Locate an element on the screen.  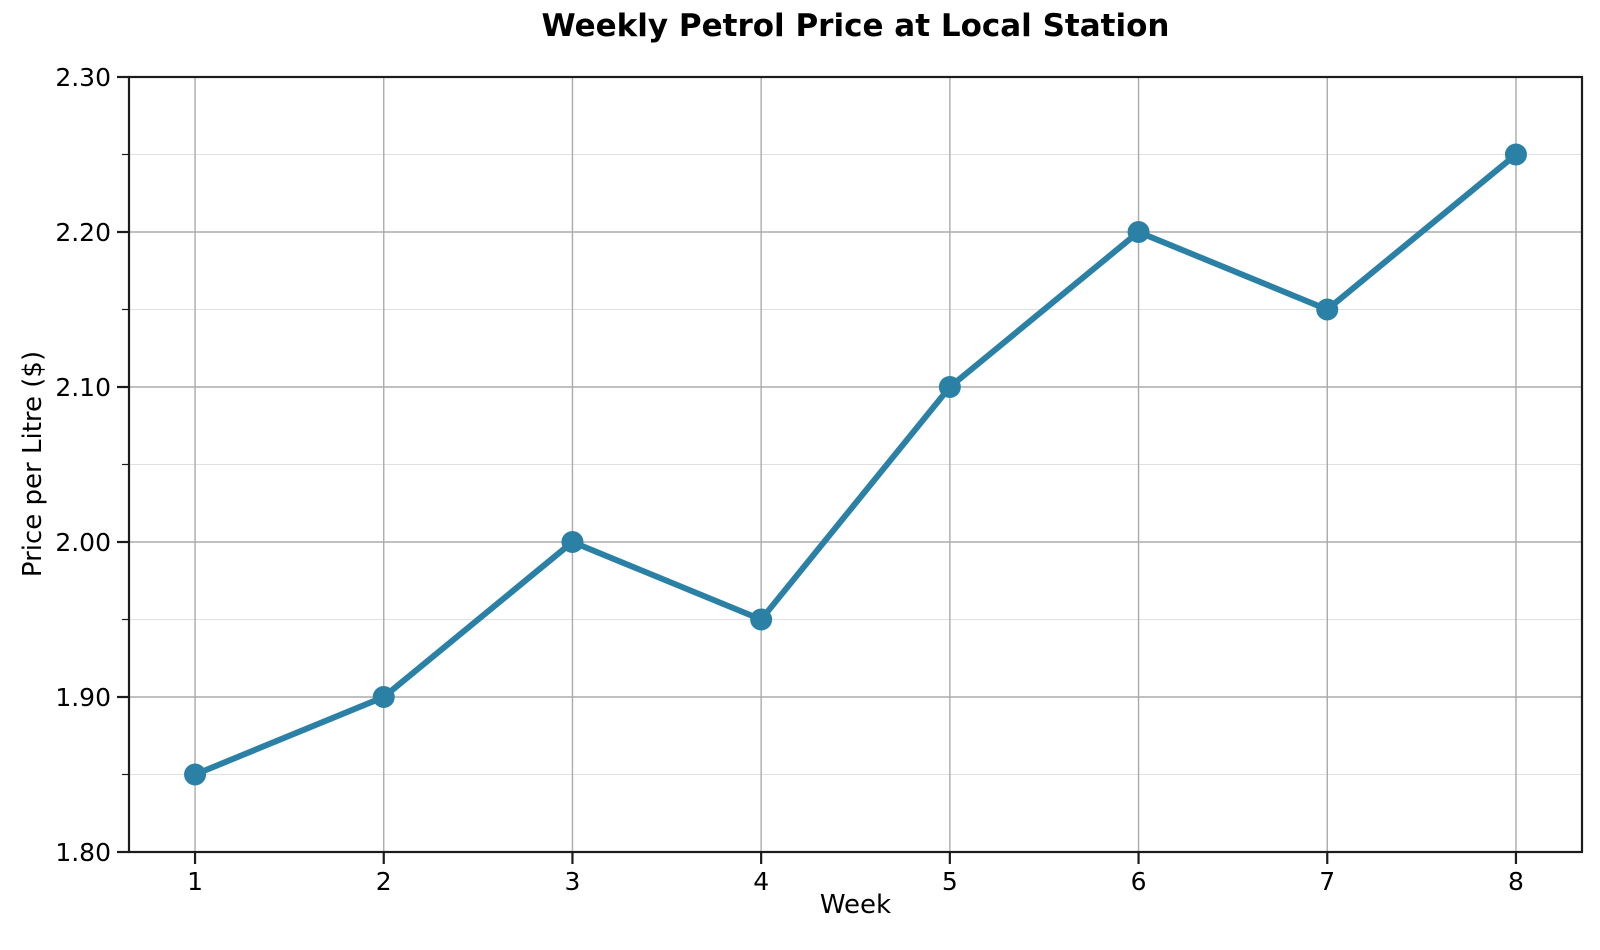
chart-title: Weekly Petrol Price at Local Station is located at coordinates (855, 26).